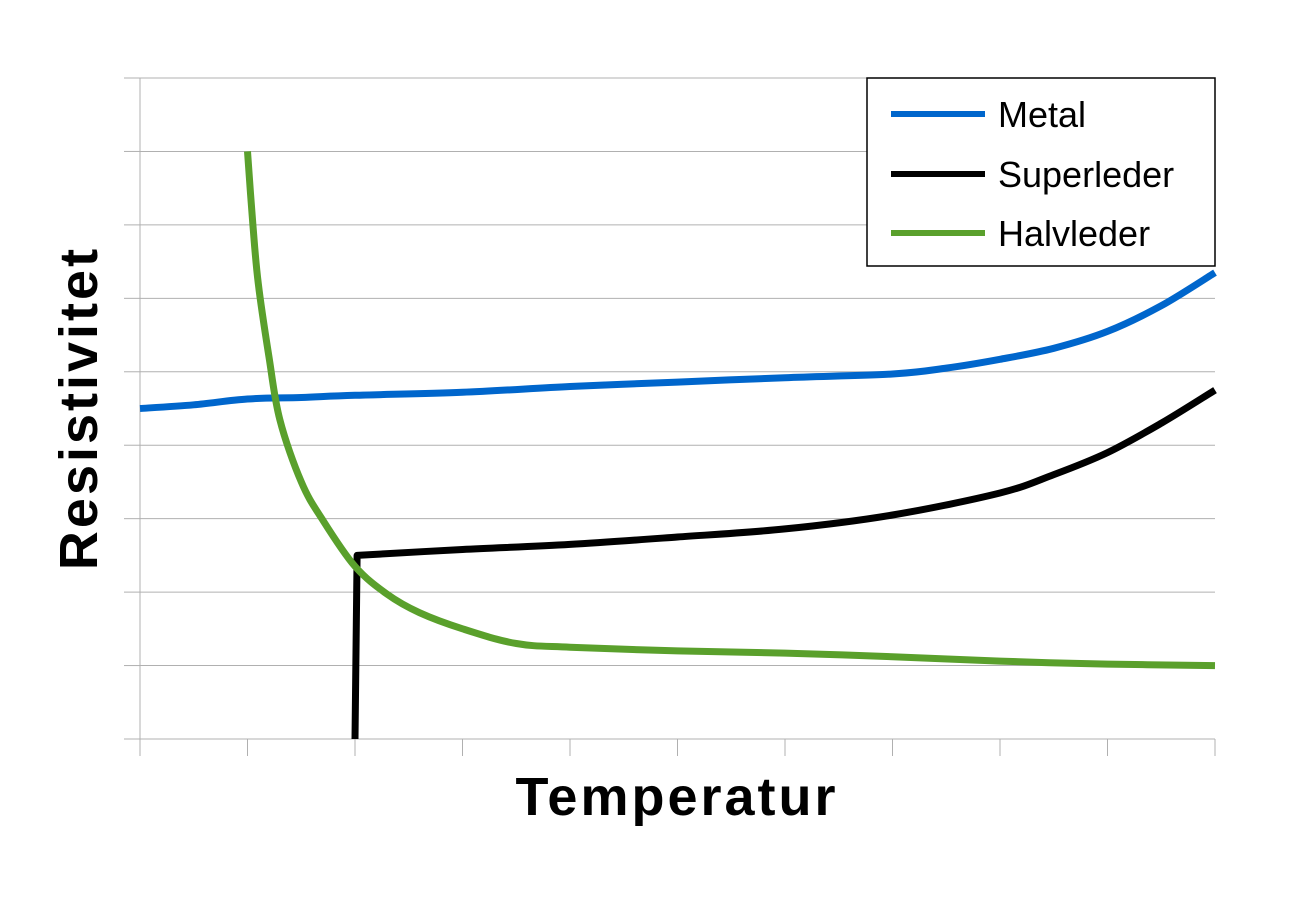 The image size is (1291, 897). I want to click on series-line-metal, so click(678, 340).